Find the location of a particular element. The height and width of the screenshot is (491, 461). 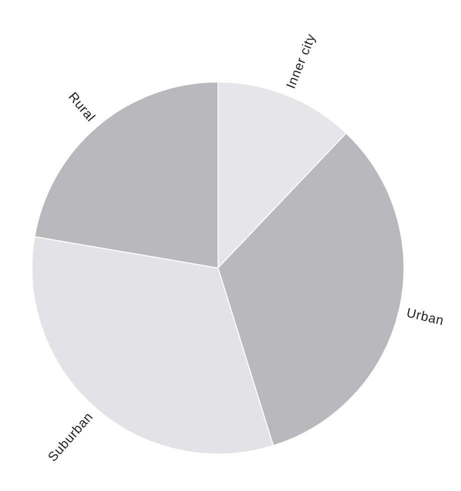

slice-label: Urban is located at coordinates (425, 316).